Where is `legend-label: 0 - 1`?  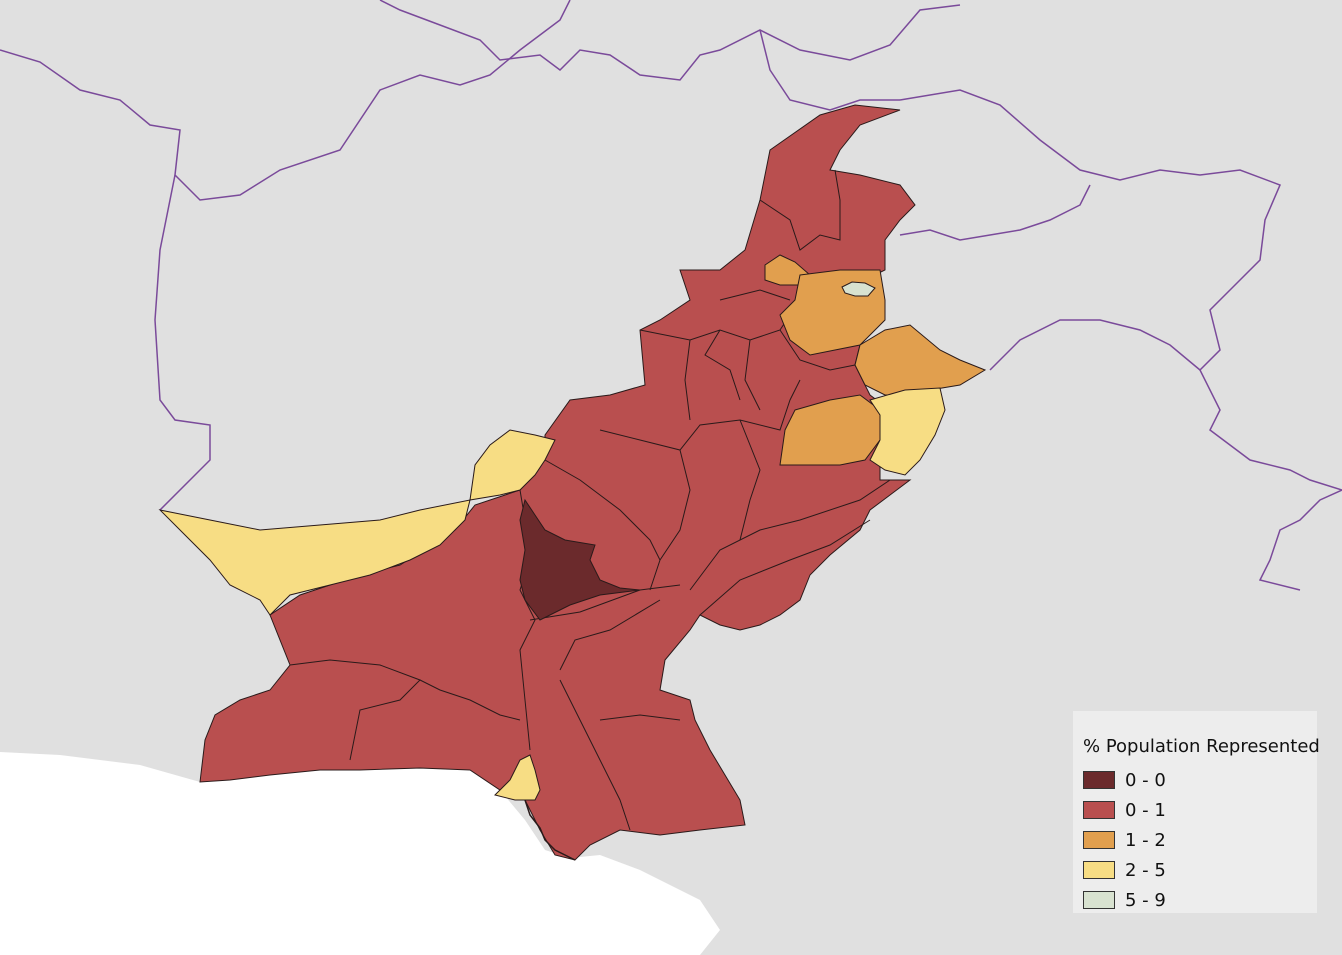
legend-label: 0 - 1 is located at coordinates (1145, 810).